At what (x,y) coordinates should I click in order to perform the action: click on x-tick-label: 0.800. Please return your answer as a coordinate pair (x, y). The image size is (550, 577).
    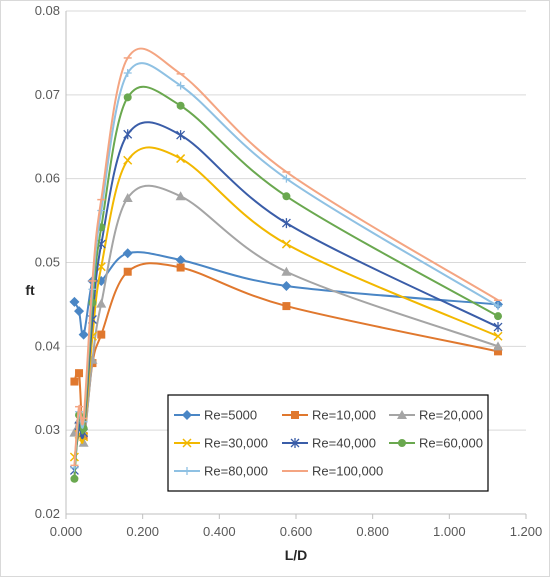
    Looking at the image, I should click on (372, 531).